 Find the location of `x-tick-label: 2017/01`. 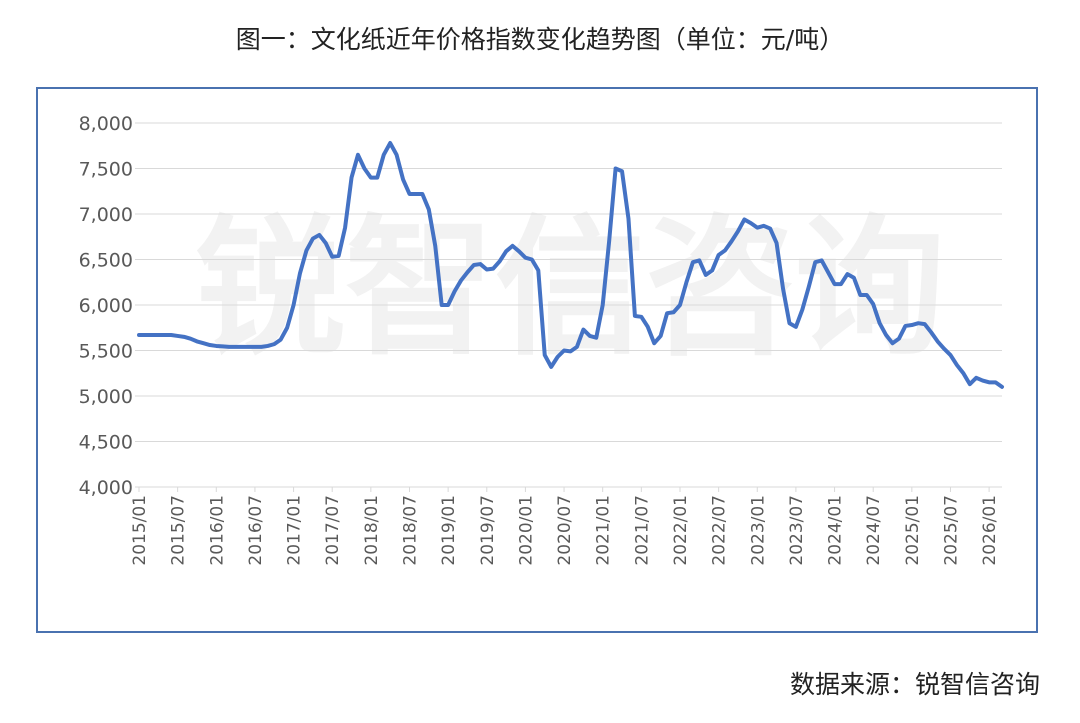

x-tick-label: 2017/01 is located at coordinates (295, 530).